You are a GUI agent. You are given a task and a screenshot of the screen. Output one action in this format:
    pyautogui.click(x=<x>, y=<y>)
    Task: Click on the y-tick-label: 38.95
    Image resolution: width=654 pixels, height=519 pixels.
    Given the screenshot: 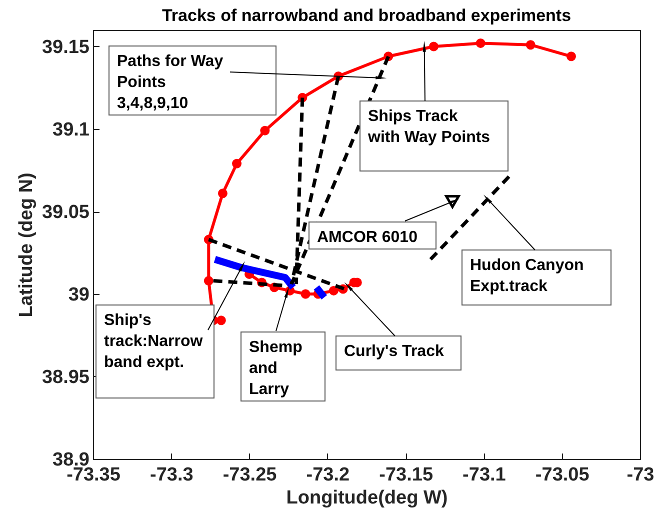 What is the action you would take?
    pyautogui.click(x=66, y=377)
    